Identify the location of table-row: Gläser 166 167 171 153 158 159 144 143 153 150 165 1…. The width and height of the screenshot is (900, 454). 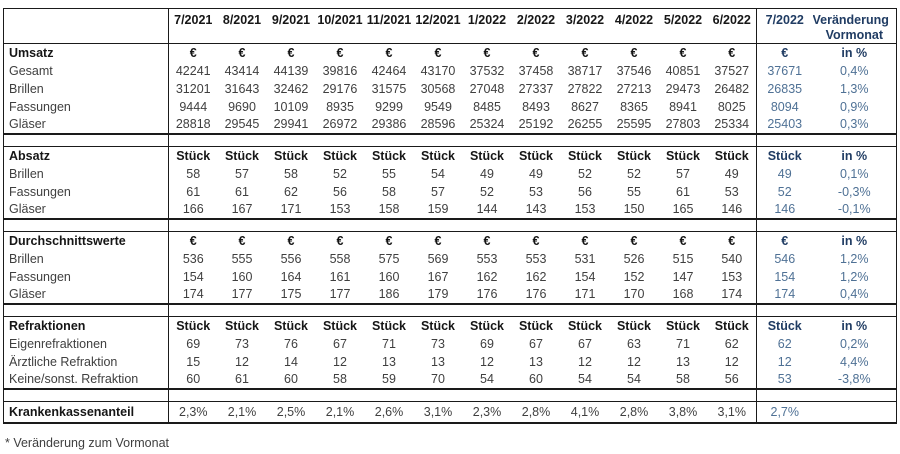
(450, 209).